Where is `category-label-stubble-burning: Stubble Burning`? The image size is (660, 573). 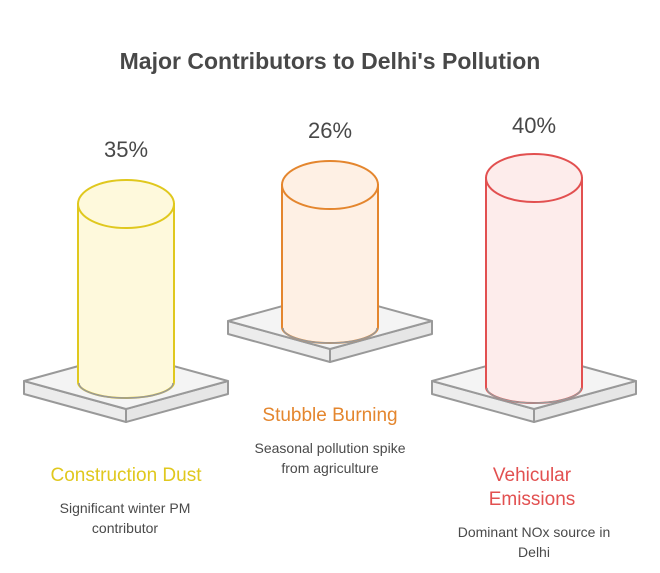 category-label-stubble-burning: Stubble Burning is located at coordinates (330, 415).